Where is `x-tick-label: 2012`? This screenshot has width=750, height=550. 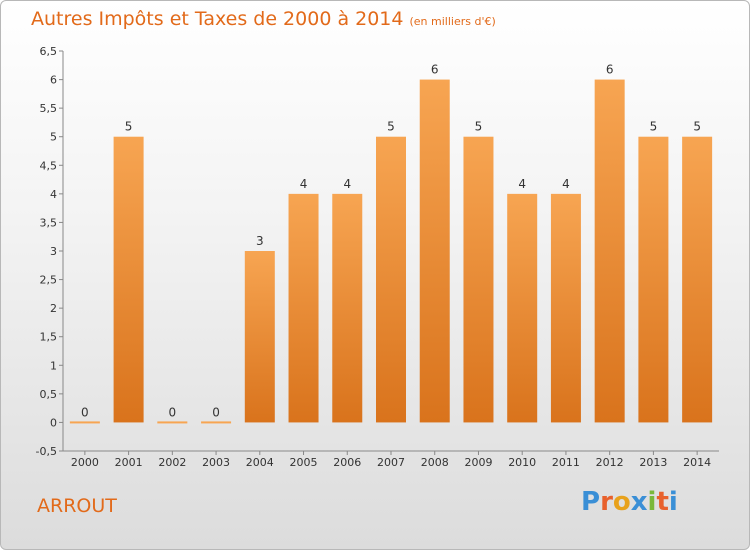 x-tick-label: 2012 is located at coordinates (610, 462).